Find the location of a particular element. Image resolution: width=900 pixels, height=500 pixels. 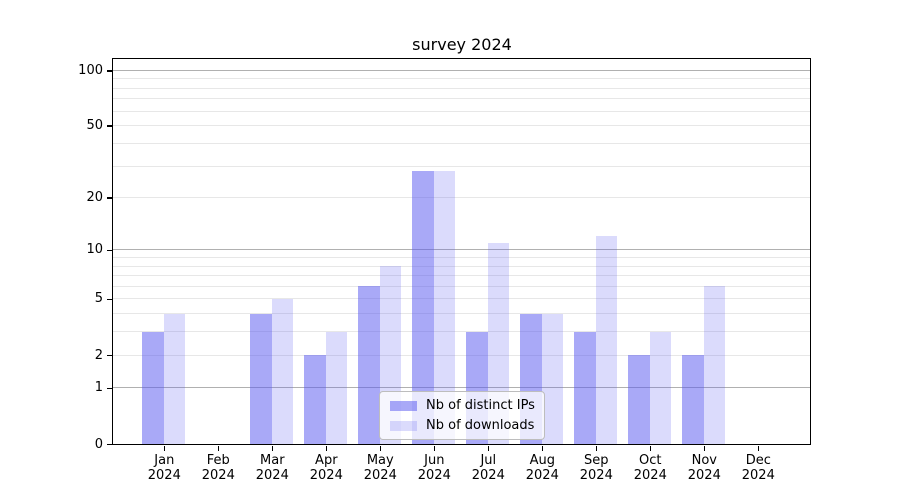

x-tick-month: Mar is located at coordinates (272, 460).